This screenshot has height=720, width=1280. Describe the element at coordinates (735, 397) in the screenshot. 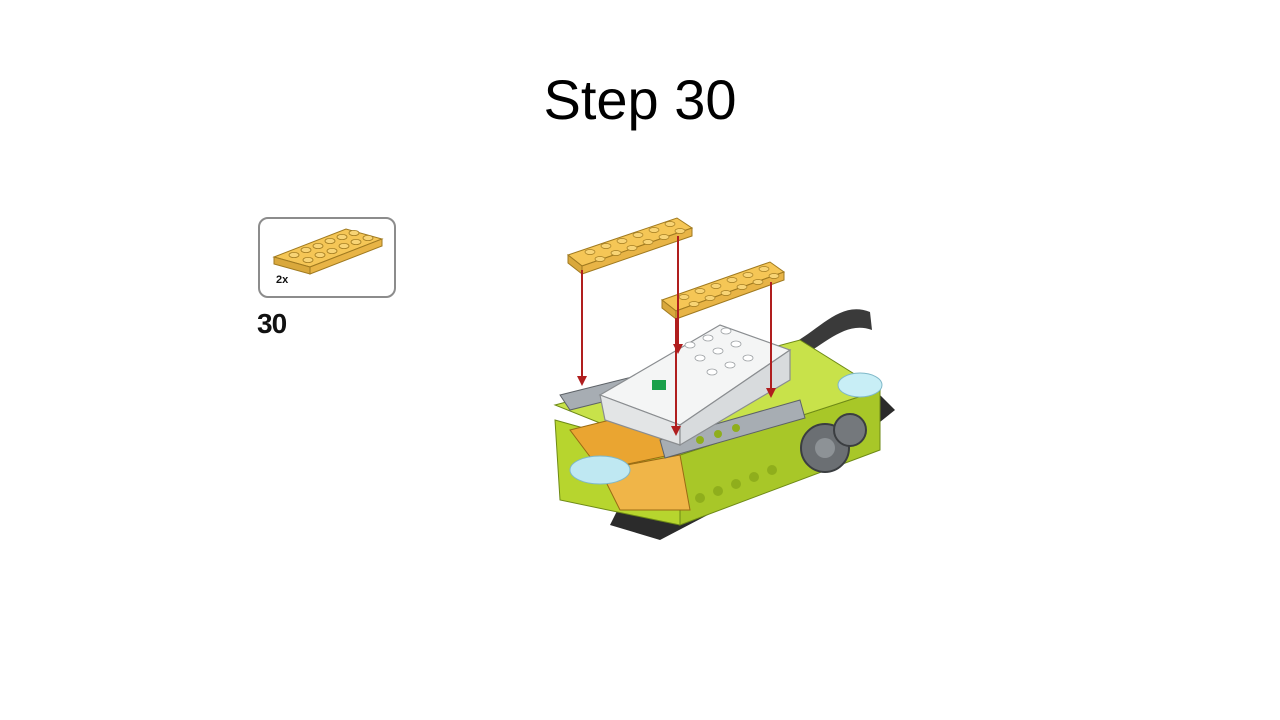

I see `smart-hub-side` at that location.